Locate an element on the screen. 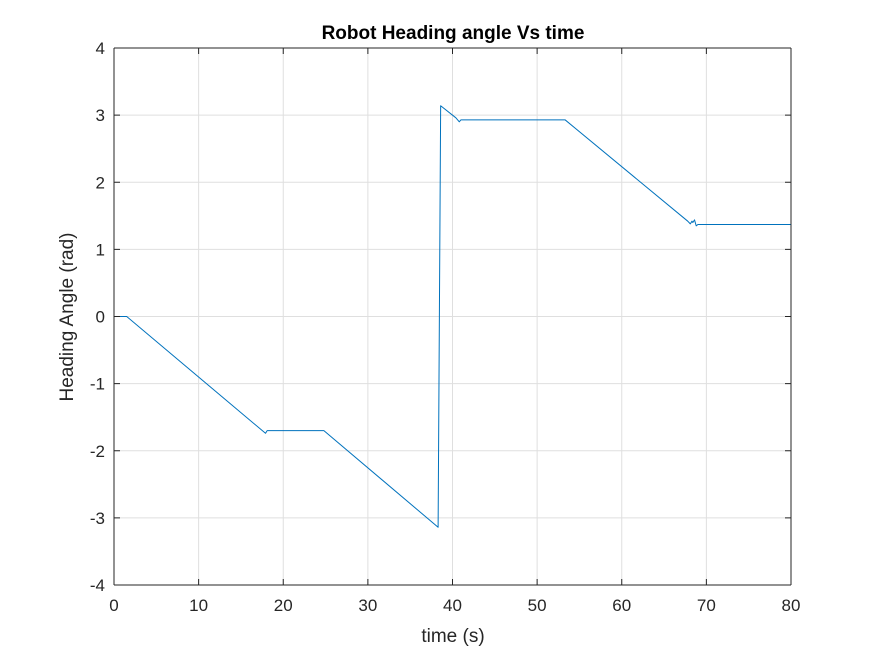 The width and height of the screenshot is (875, 656). x-tick-label: 50 is located at coordinates (537, 605).